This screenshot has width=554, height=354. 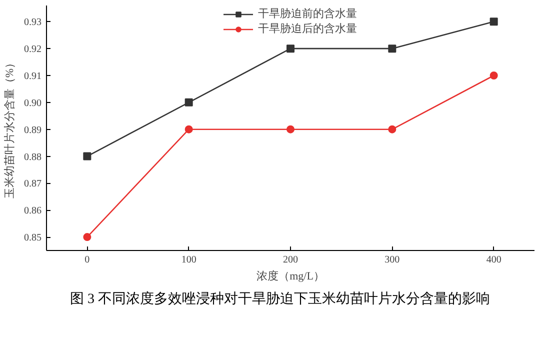 I want to click on y-tick-label: 0.92, so click(x=33, y=50).